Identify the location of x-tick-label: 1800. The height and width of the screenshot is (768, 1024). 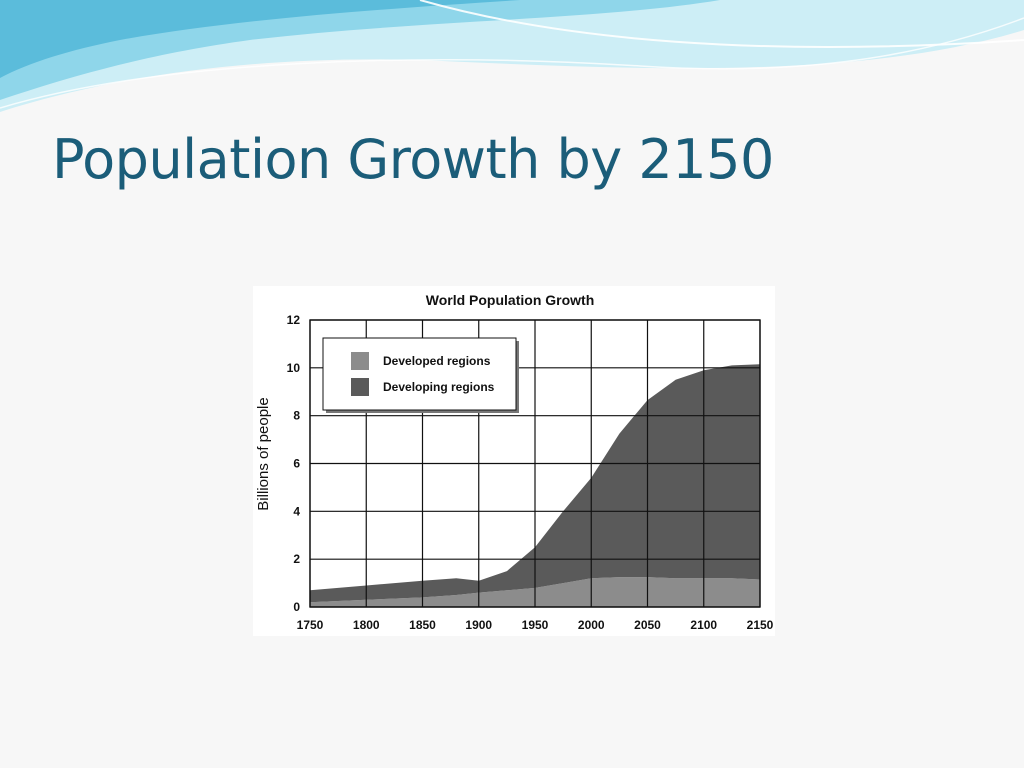
(366, 625).